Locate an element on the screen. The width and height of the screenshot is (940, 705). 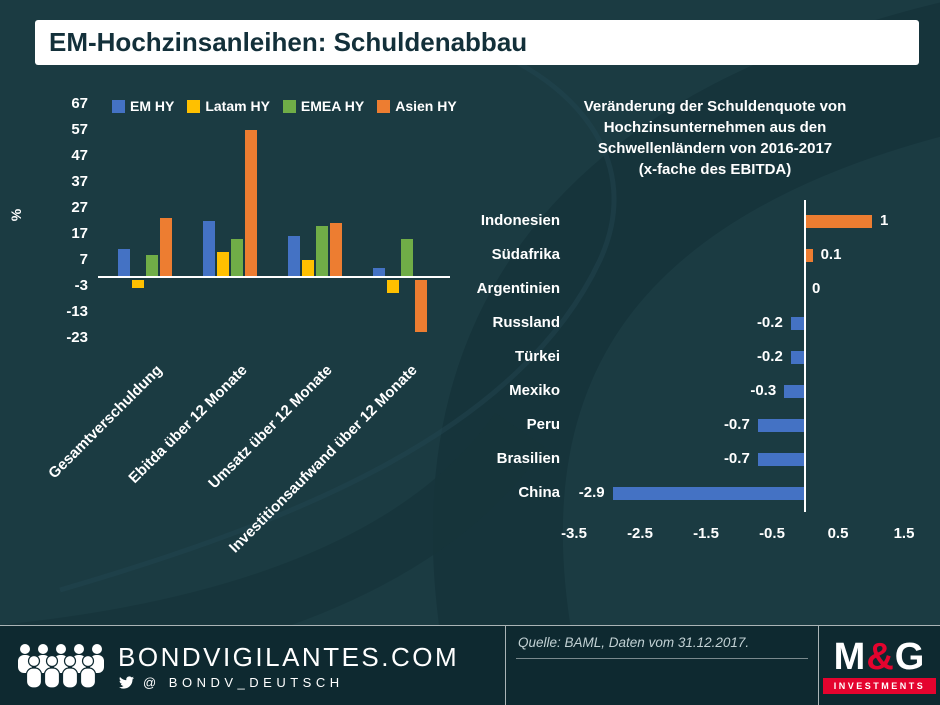
x-axis-tick-label: -2.5 is located at coordinates (640, 533).